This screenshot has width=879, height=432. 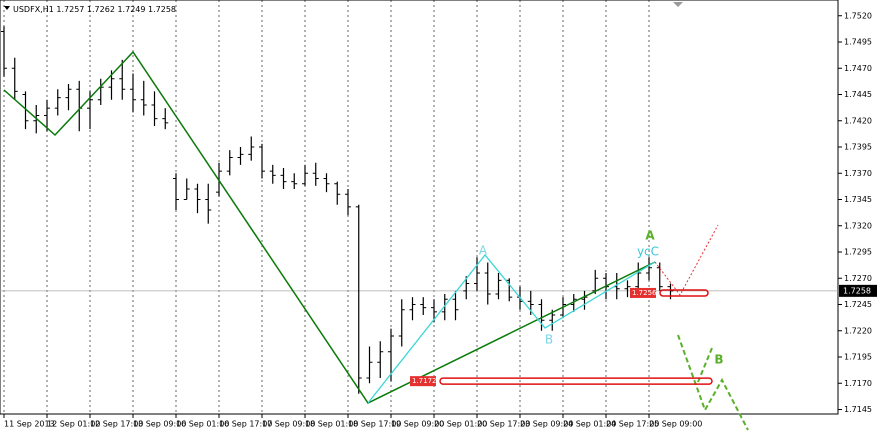 I want to click on x-tick-label: 25 Sep 09:00, so click(x=675, y=424).